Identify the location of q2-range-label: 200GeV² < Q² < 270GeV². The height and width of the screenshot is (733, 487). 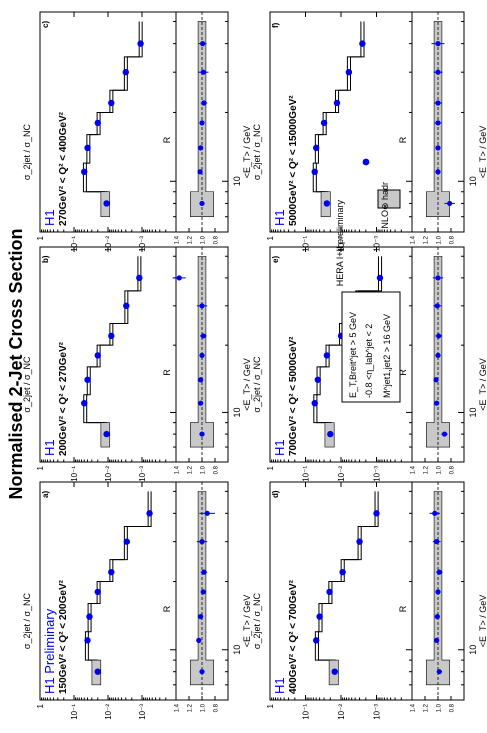
(63, 398).